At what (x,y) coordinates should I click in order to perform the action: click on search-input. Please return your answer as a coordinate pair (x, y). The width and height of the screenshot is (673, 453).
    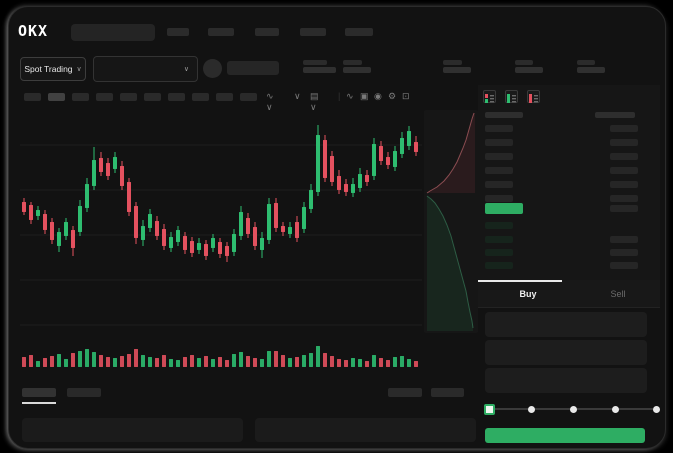
    Looking at the image, I should click on (113, 32).